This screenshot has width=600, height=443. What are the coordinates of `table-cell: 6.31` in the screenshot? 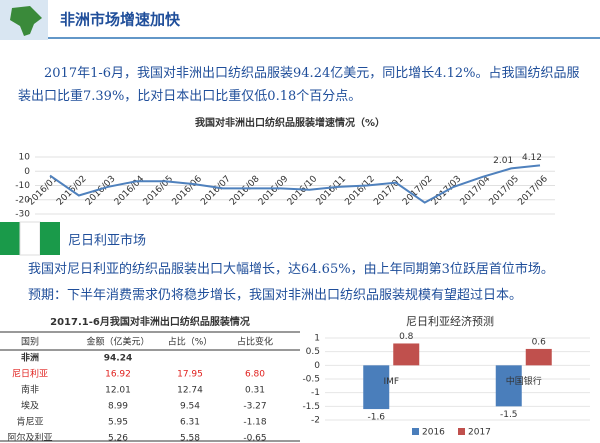 It's located at (190, 423).